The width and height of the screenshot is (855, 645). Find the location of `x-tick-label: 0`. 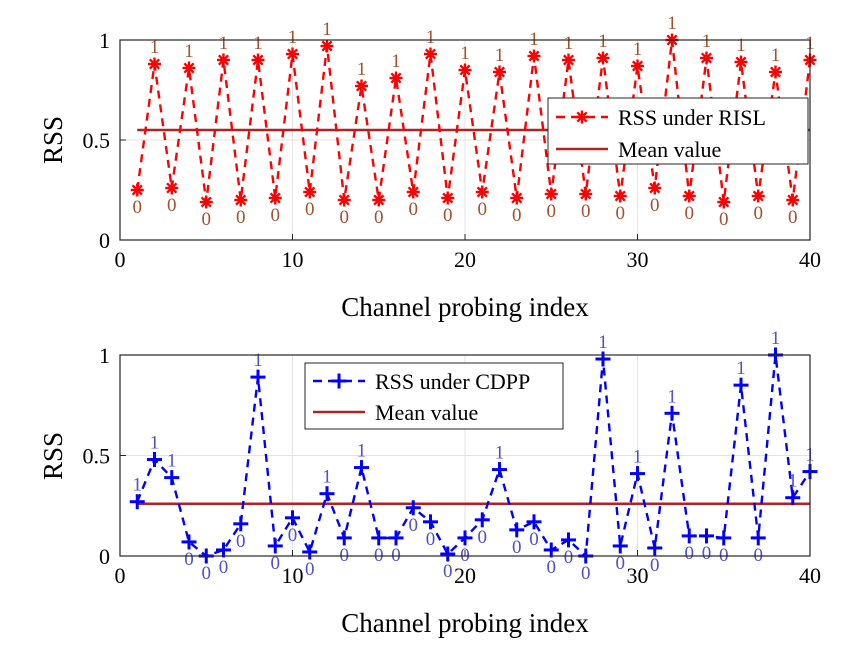

x-tick-label: 0 is located at coordinates (120, 259).